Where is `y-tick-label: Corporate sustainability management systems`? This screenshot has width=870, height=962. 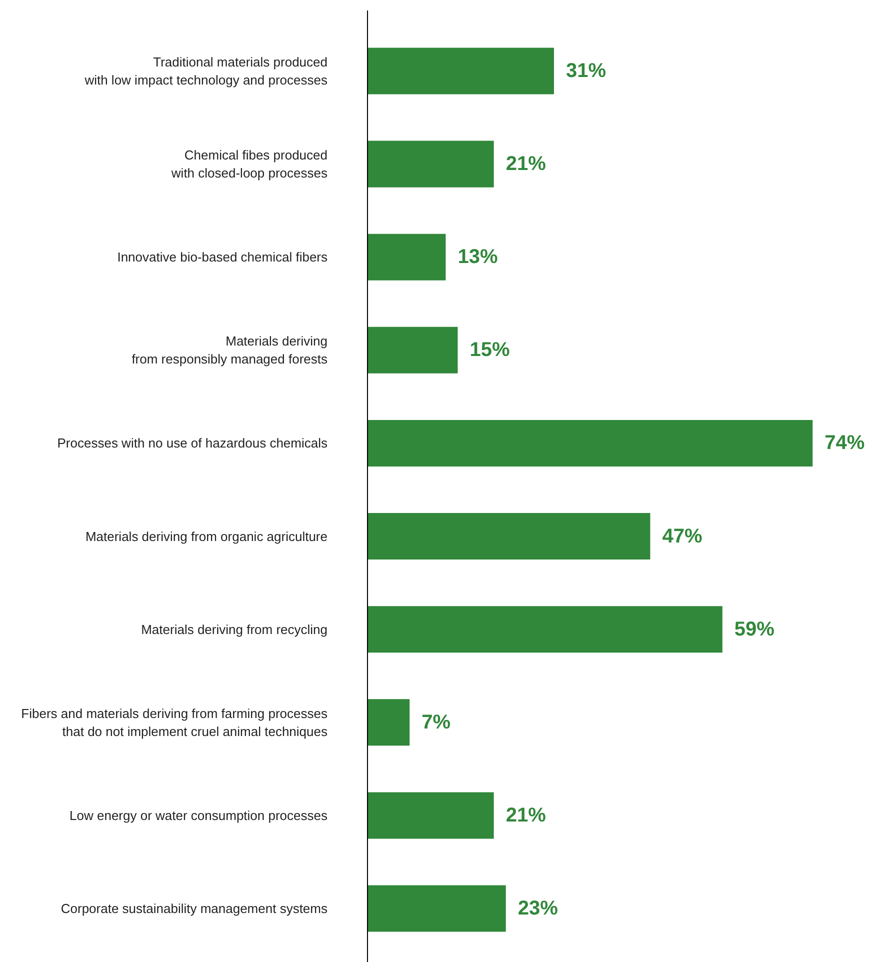 y-tick-label: Corporate sustainability management systems is located at coordinates (194, 908).